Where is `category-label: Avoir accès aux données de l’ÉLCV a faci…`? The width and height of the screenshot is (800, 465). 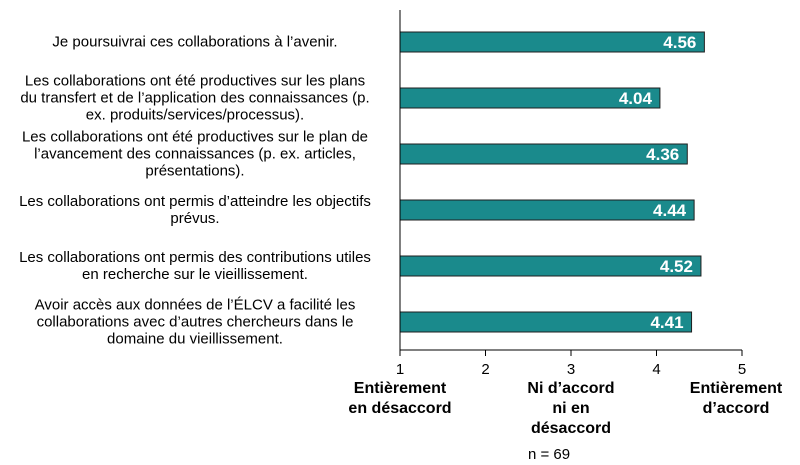
category-label: Avoir accès aux données de l’ÉLCV a faci… is located at coordinates (195, 322).